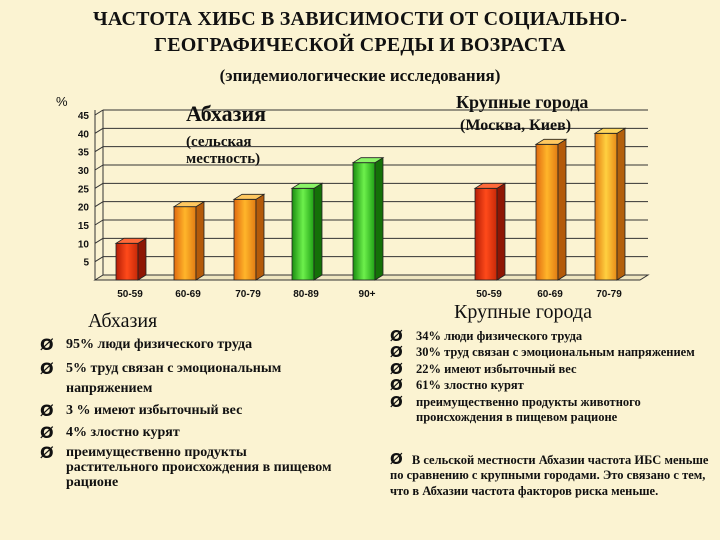  Describe the element at coordinates (223, 150) in the screenshot. I see `sublabel-text: (сельская местность)` at that location.